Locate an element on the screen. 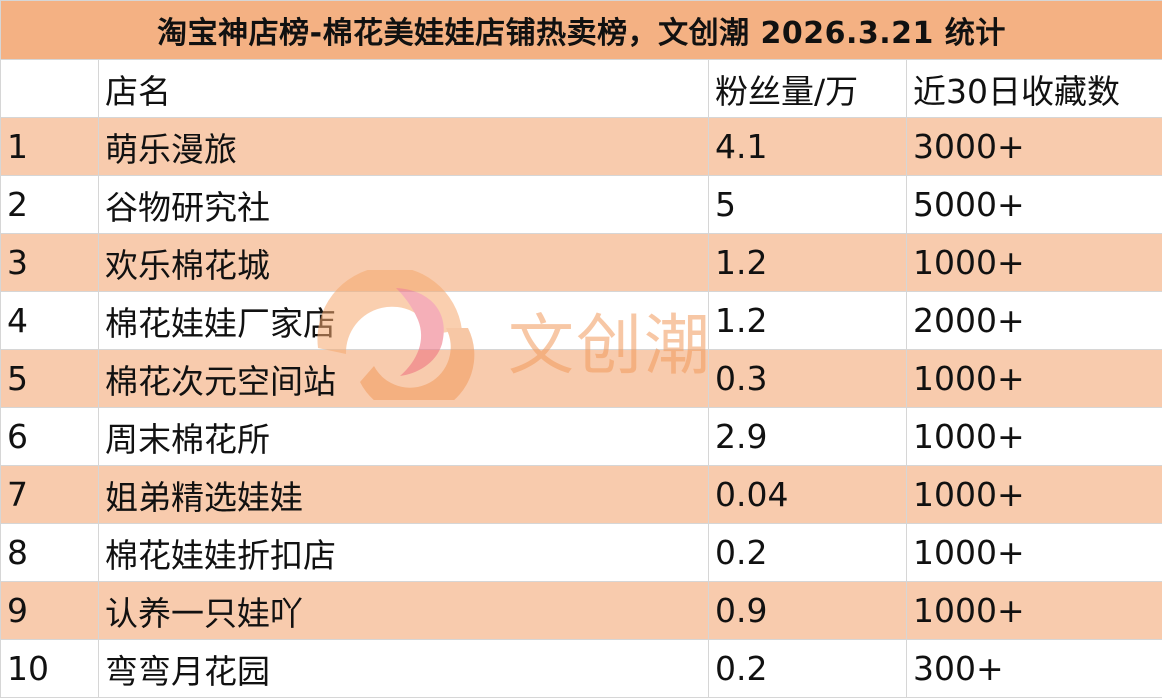 This screenshot has height=698, width=1162. fans-cell: 0.04 is located at coordinates (807, 494).